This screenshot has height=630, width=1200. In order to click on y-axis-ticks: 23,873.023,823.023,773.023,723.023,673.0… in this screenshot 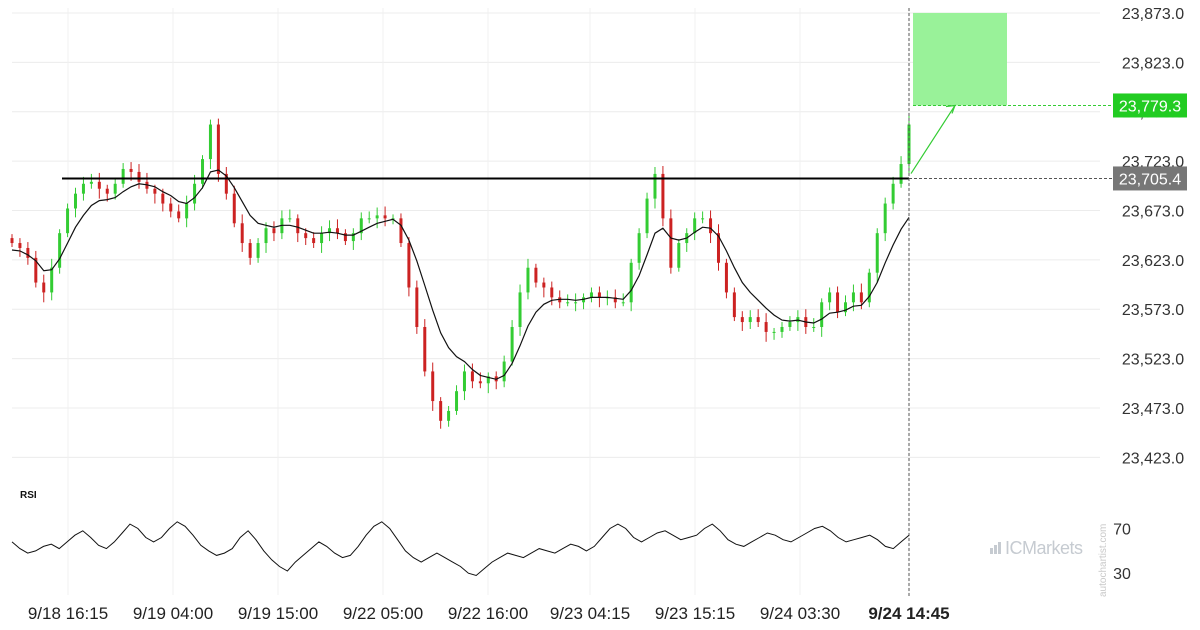, I will do `click(1153, 236)`.